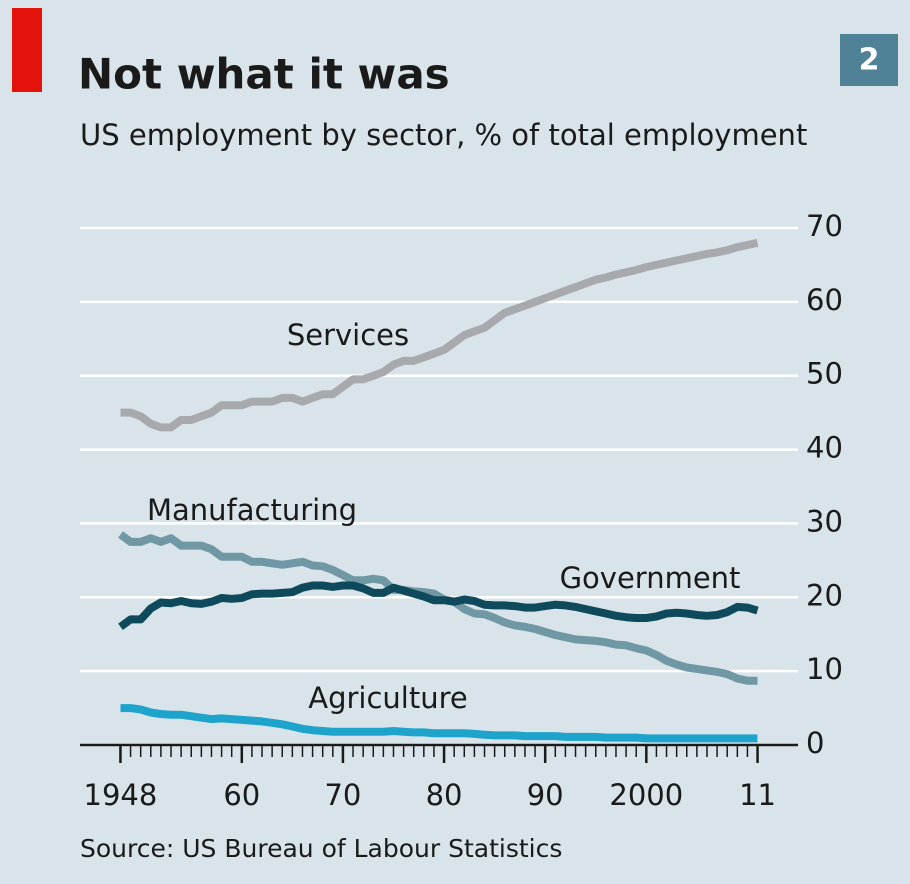  Describe the element at coordinates (824, 226) in the screenshot. I see `y-tick-label: 70` at that location.